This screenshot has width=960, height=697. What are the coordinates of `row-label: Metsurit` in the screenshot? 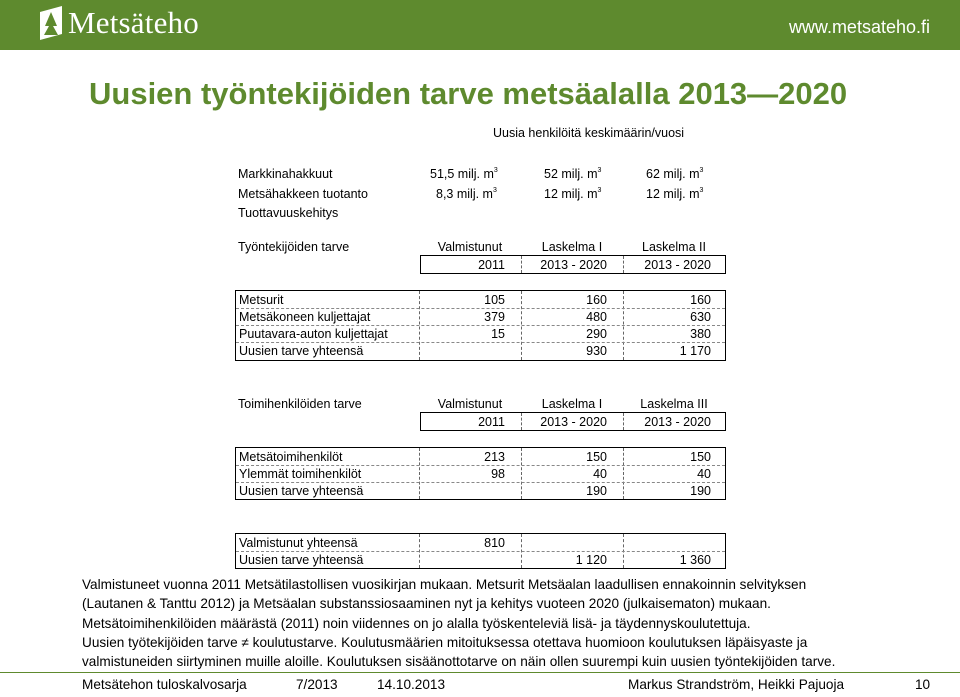 It's located at (261, 300).